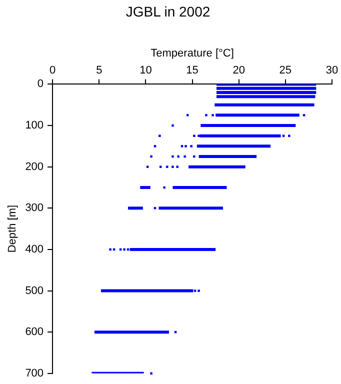 This screenshot has height=384, width=341. Describe the element at coordinates (52, 70) in the screenshot. I see `x-tick-label: 0` at that location.